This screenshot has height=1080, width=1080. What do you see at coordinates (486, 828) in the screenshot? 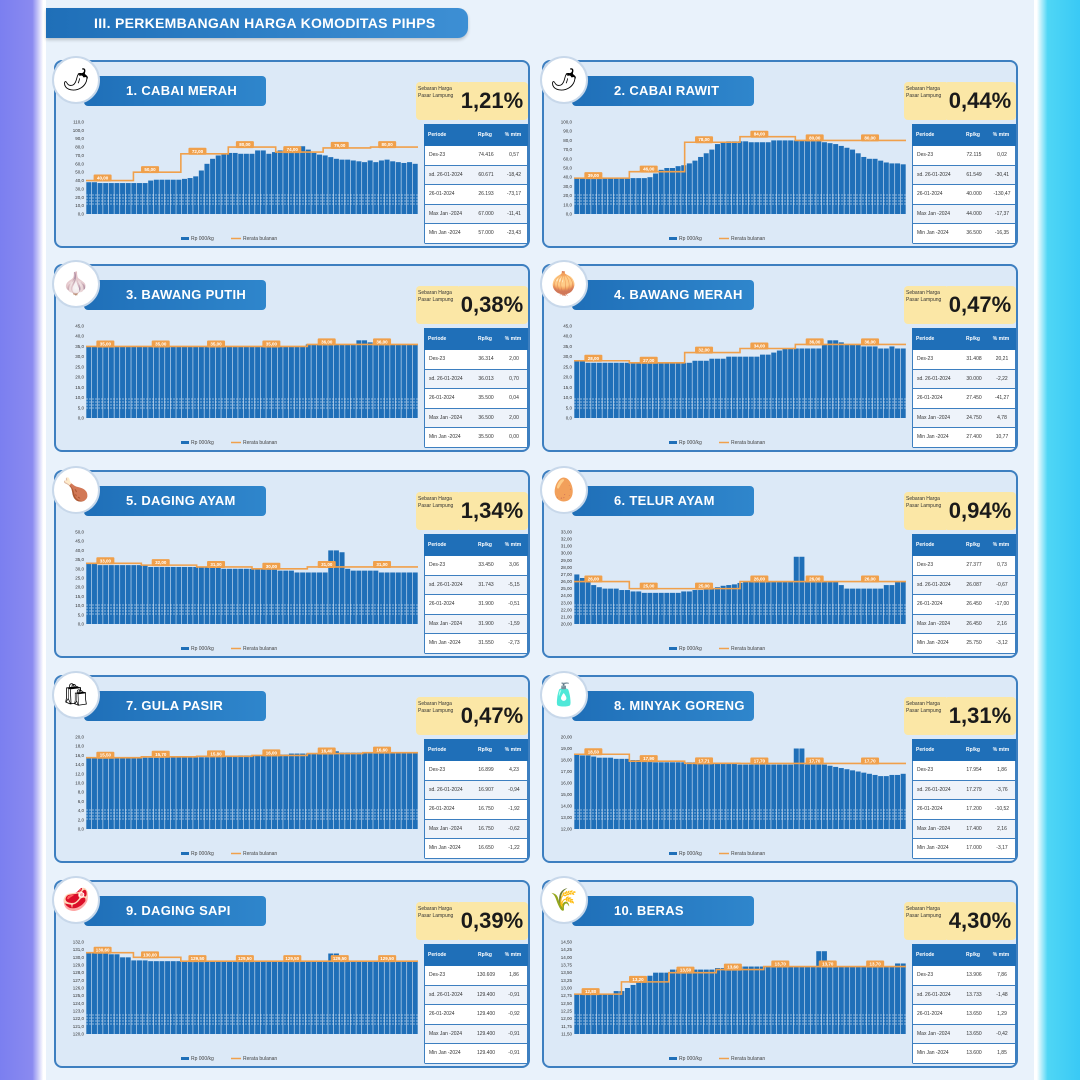
I see `table-cell: 16.750` at bounding box center [486, 828].